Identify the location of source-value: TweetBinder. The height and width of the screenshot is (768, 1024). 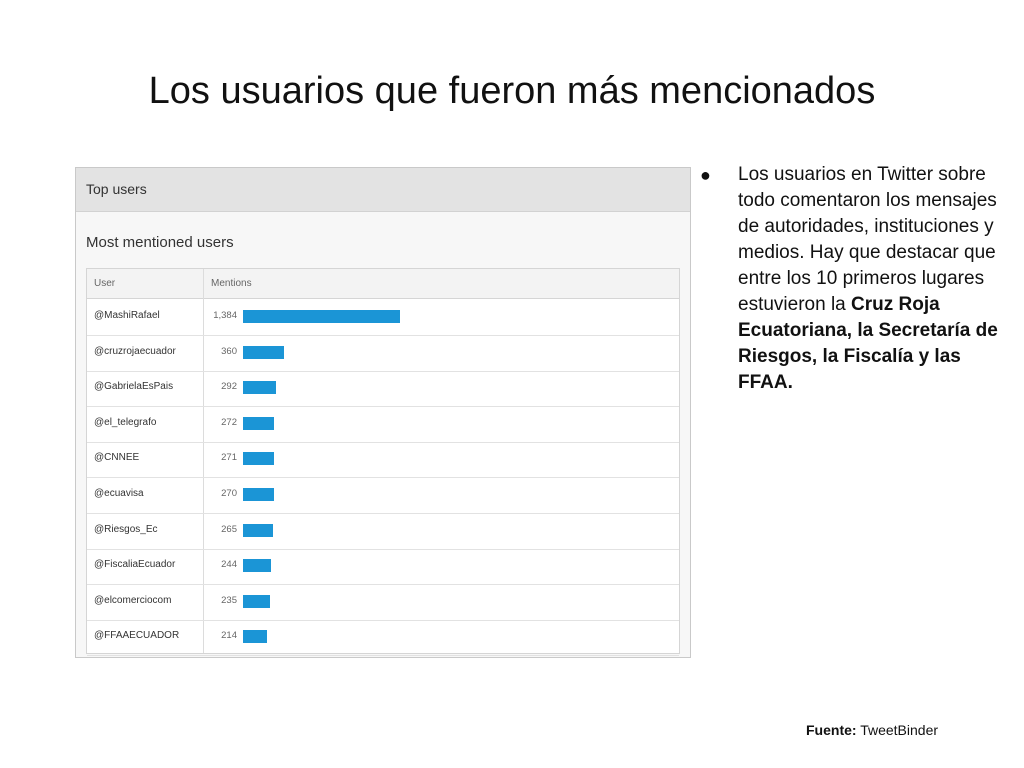
(899, 730).